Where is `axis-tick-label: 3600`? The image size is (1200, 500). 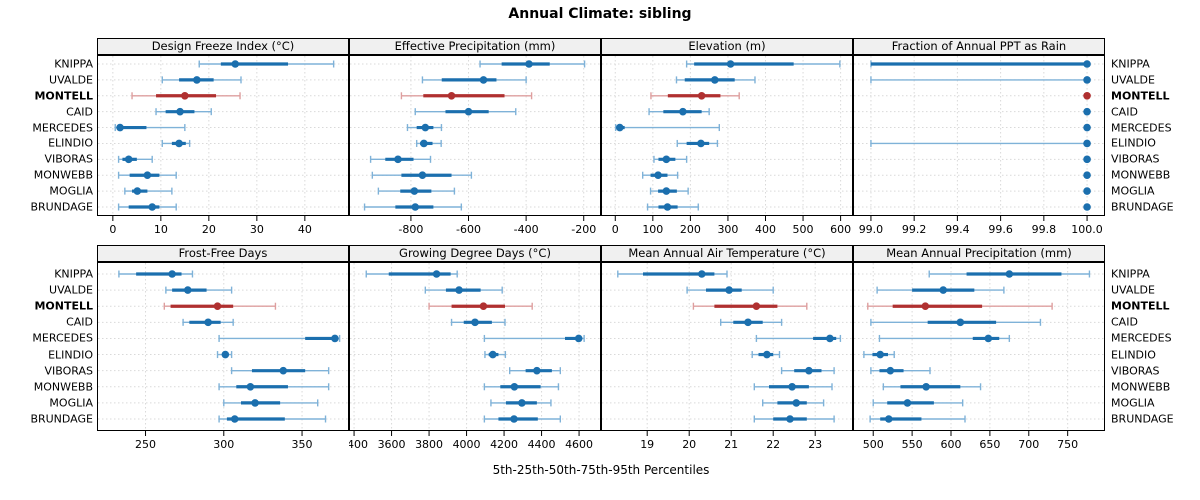
axis-tick-label: 3600 is located at coordinates (392, 444).